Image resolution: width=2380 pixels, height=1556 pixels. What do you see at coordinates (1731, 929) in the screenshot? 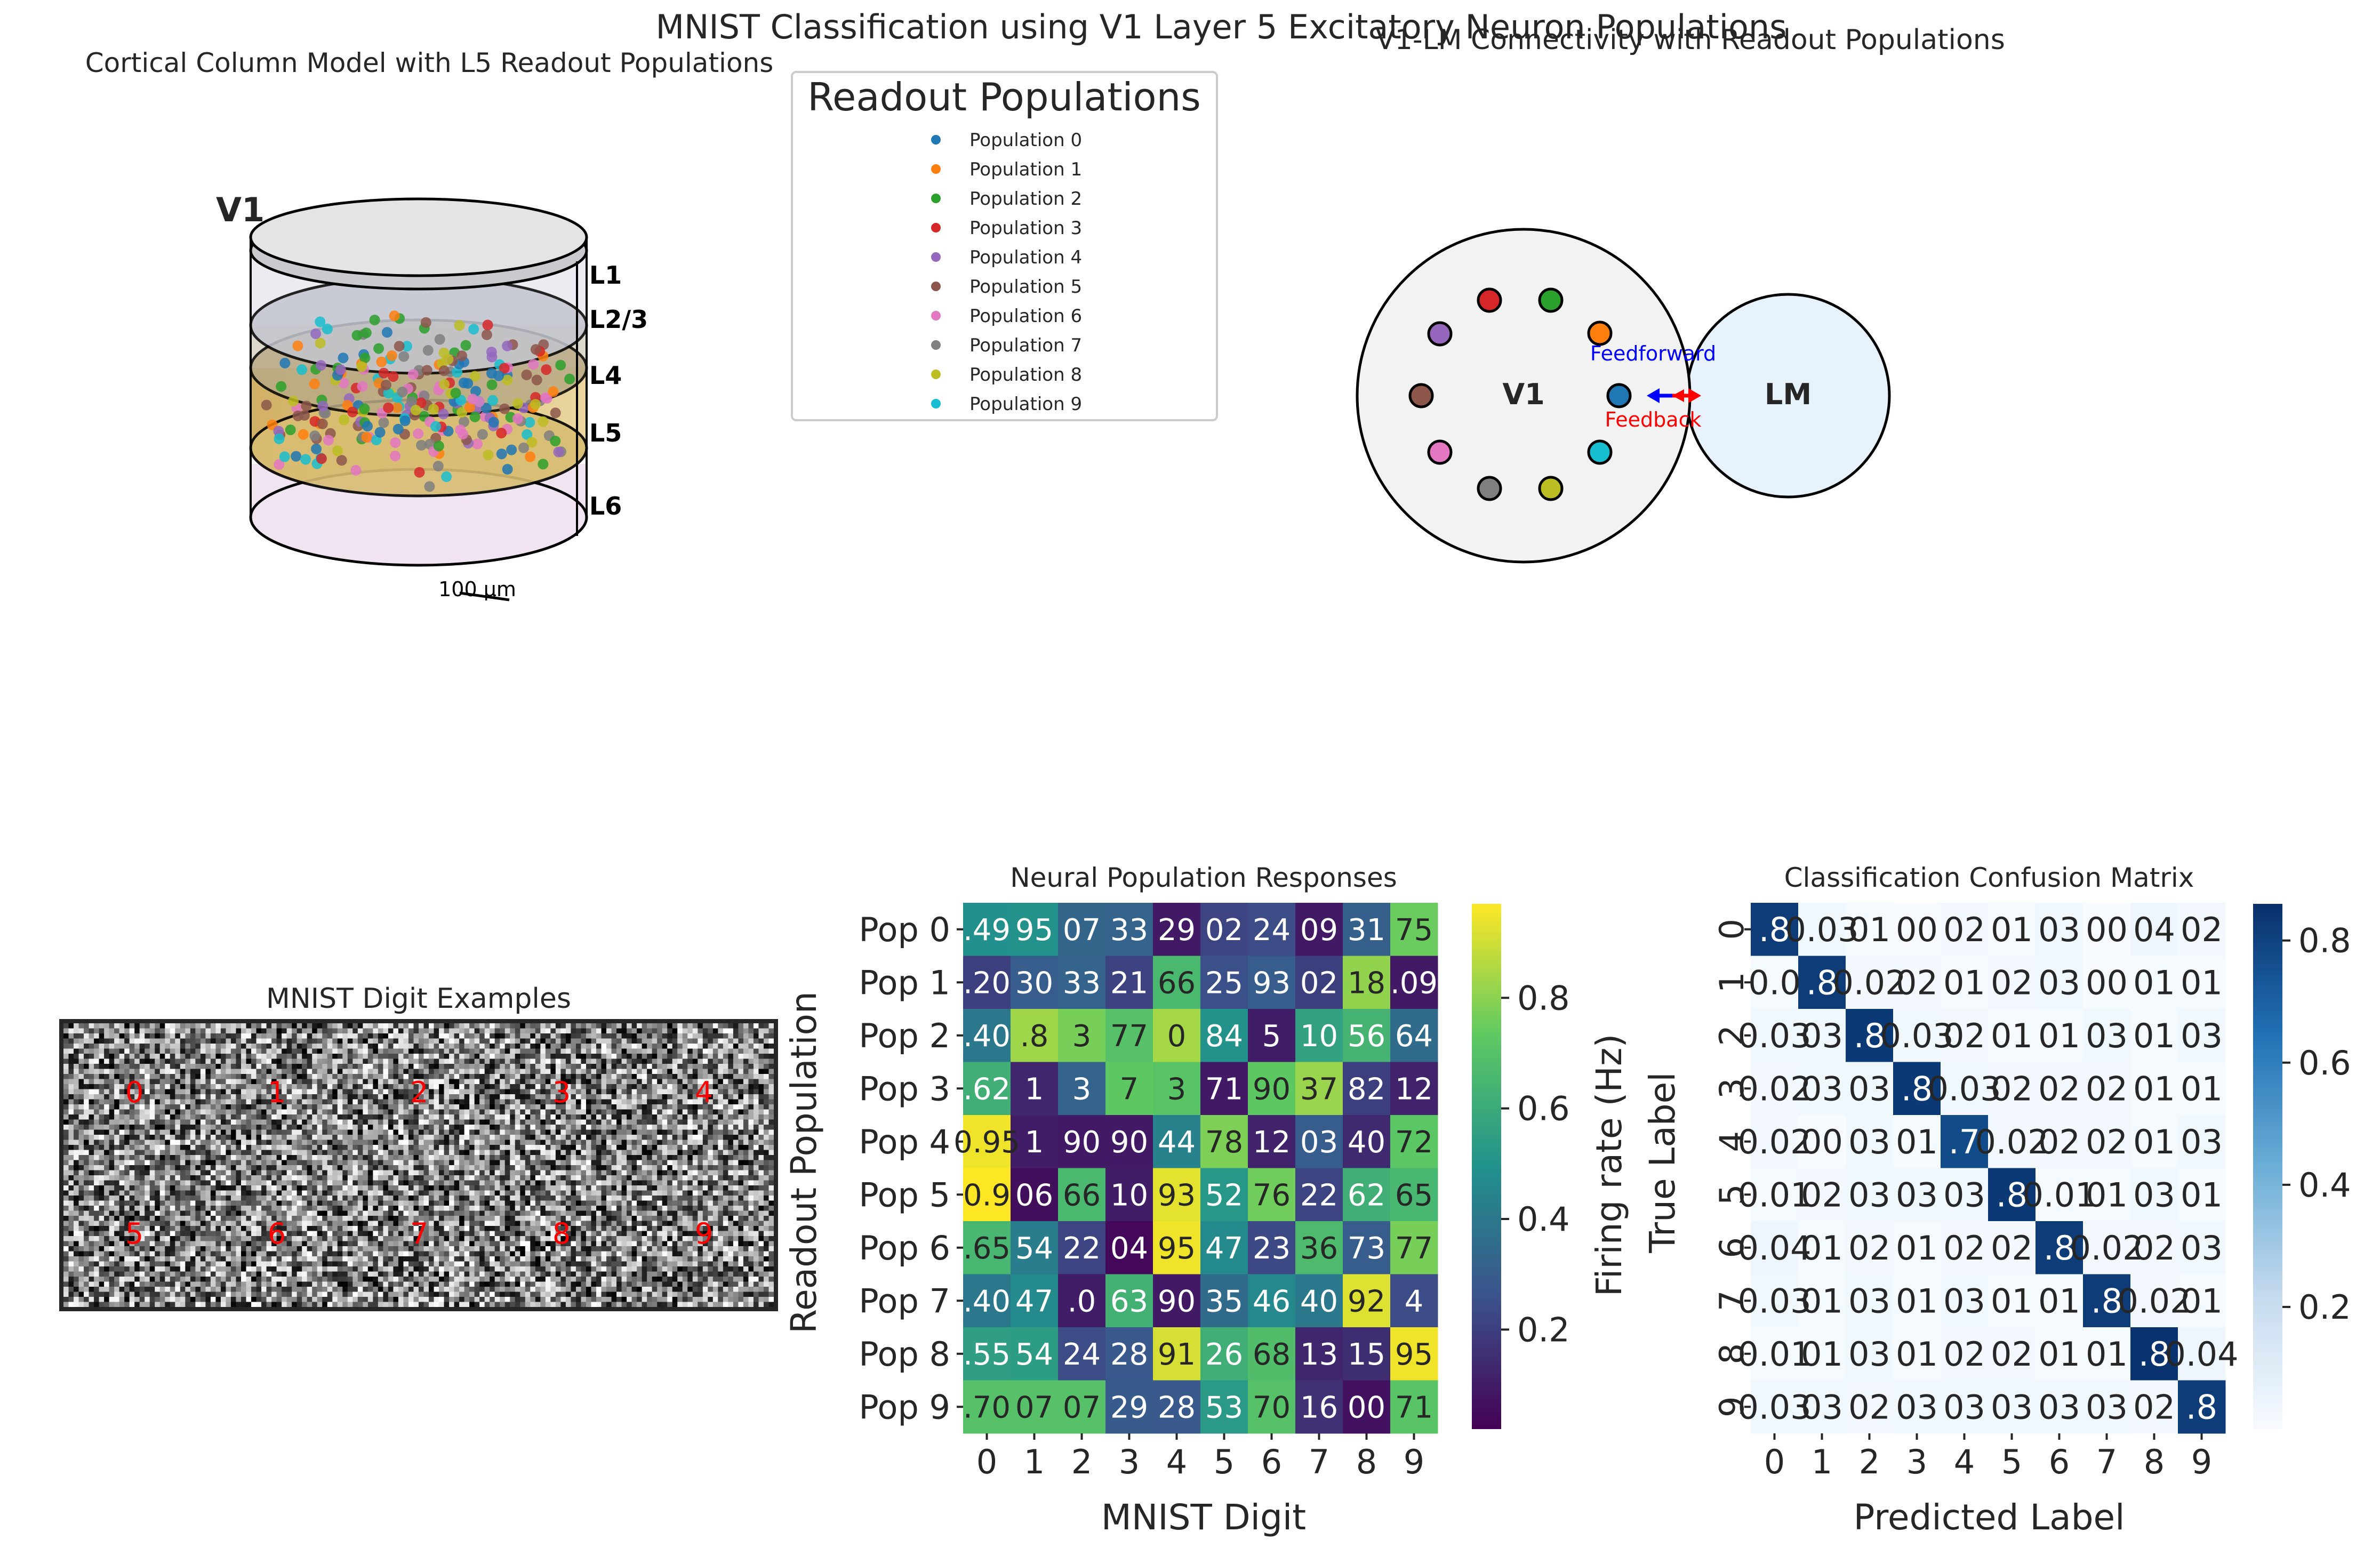
I see `y-tick-label: 0` at bounding box center [1731, 929].